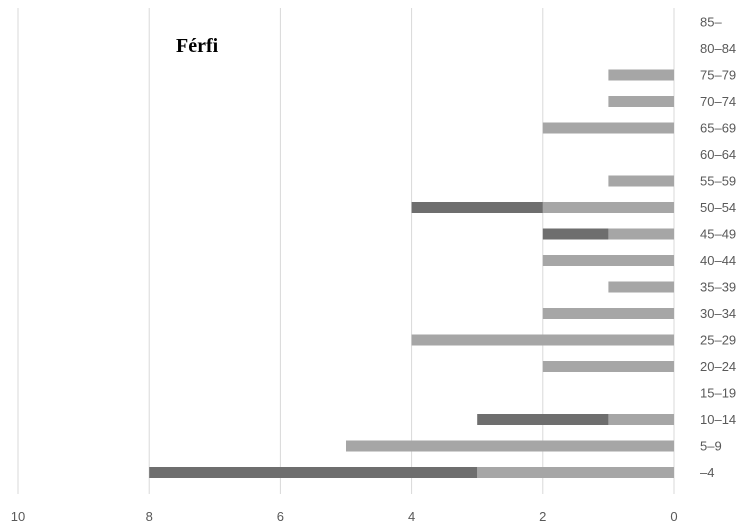 The image size is (750, 527). Describe the element at coordinates (718, 101) in the screenshot. I see `category-label: 70–74` at that location.